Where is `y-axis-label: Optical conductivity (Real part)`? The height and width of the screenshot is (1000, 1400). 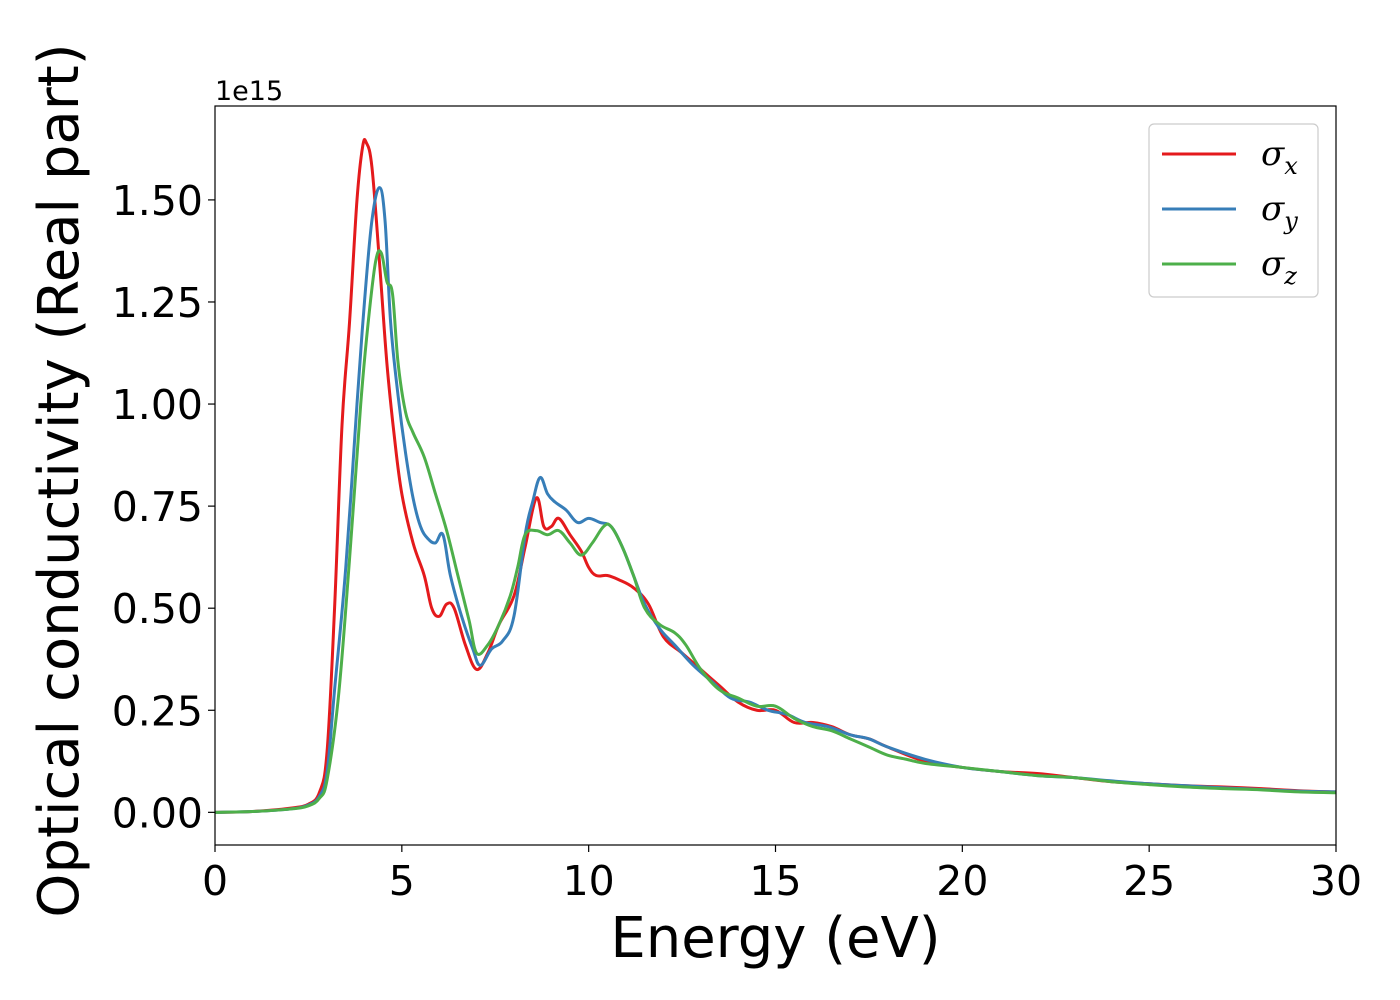
y-axis-label: Optical conductivity (Real part) is located at coordinates (59, 480).